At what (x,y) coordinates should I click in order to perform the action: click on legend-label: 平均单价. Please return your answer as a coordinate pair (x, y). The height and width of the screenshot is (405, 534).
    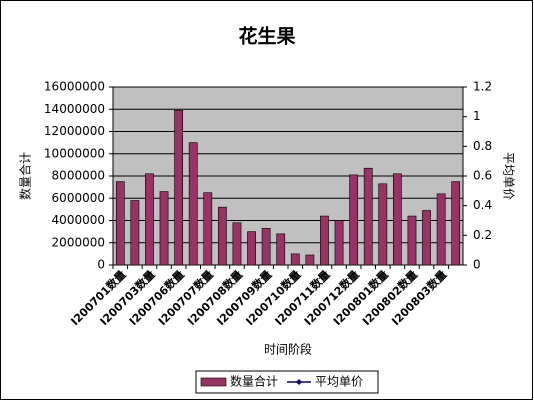
    Looking at the image, I should click on (339, 382).